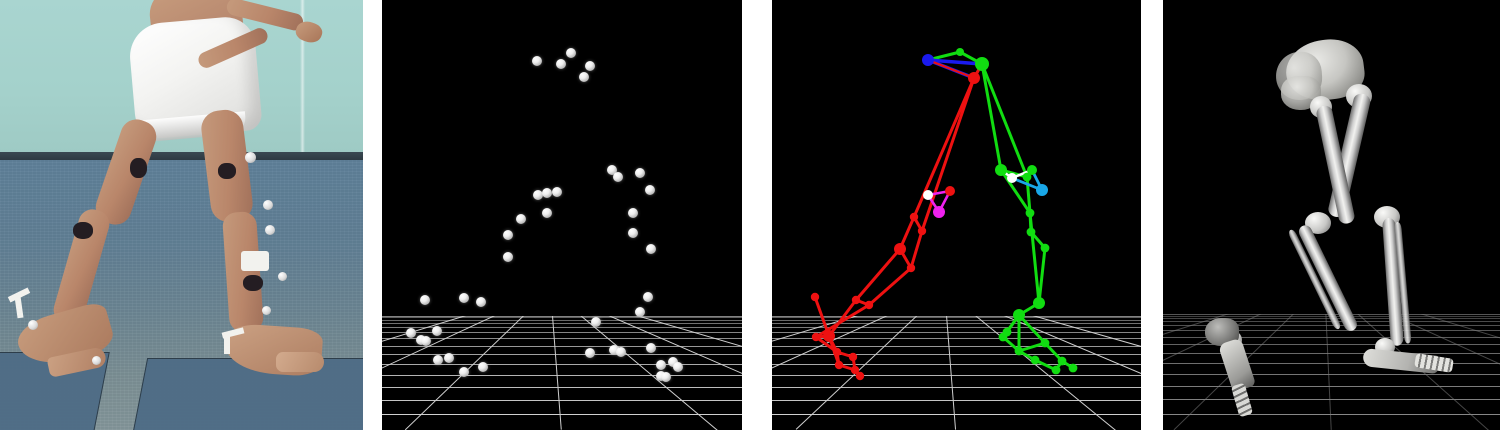 Image resolution: width=1500 pixels, height=430 pixels. Describe the element at coordinates (227, 171) in the screenshot. I see `marker-cluster-right-thigh` at that location.